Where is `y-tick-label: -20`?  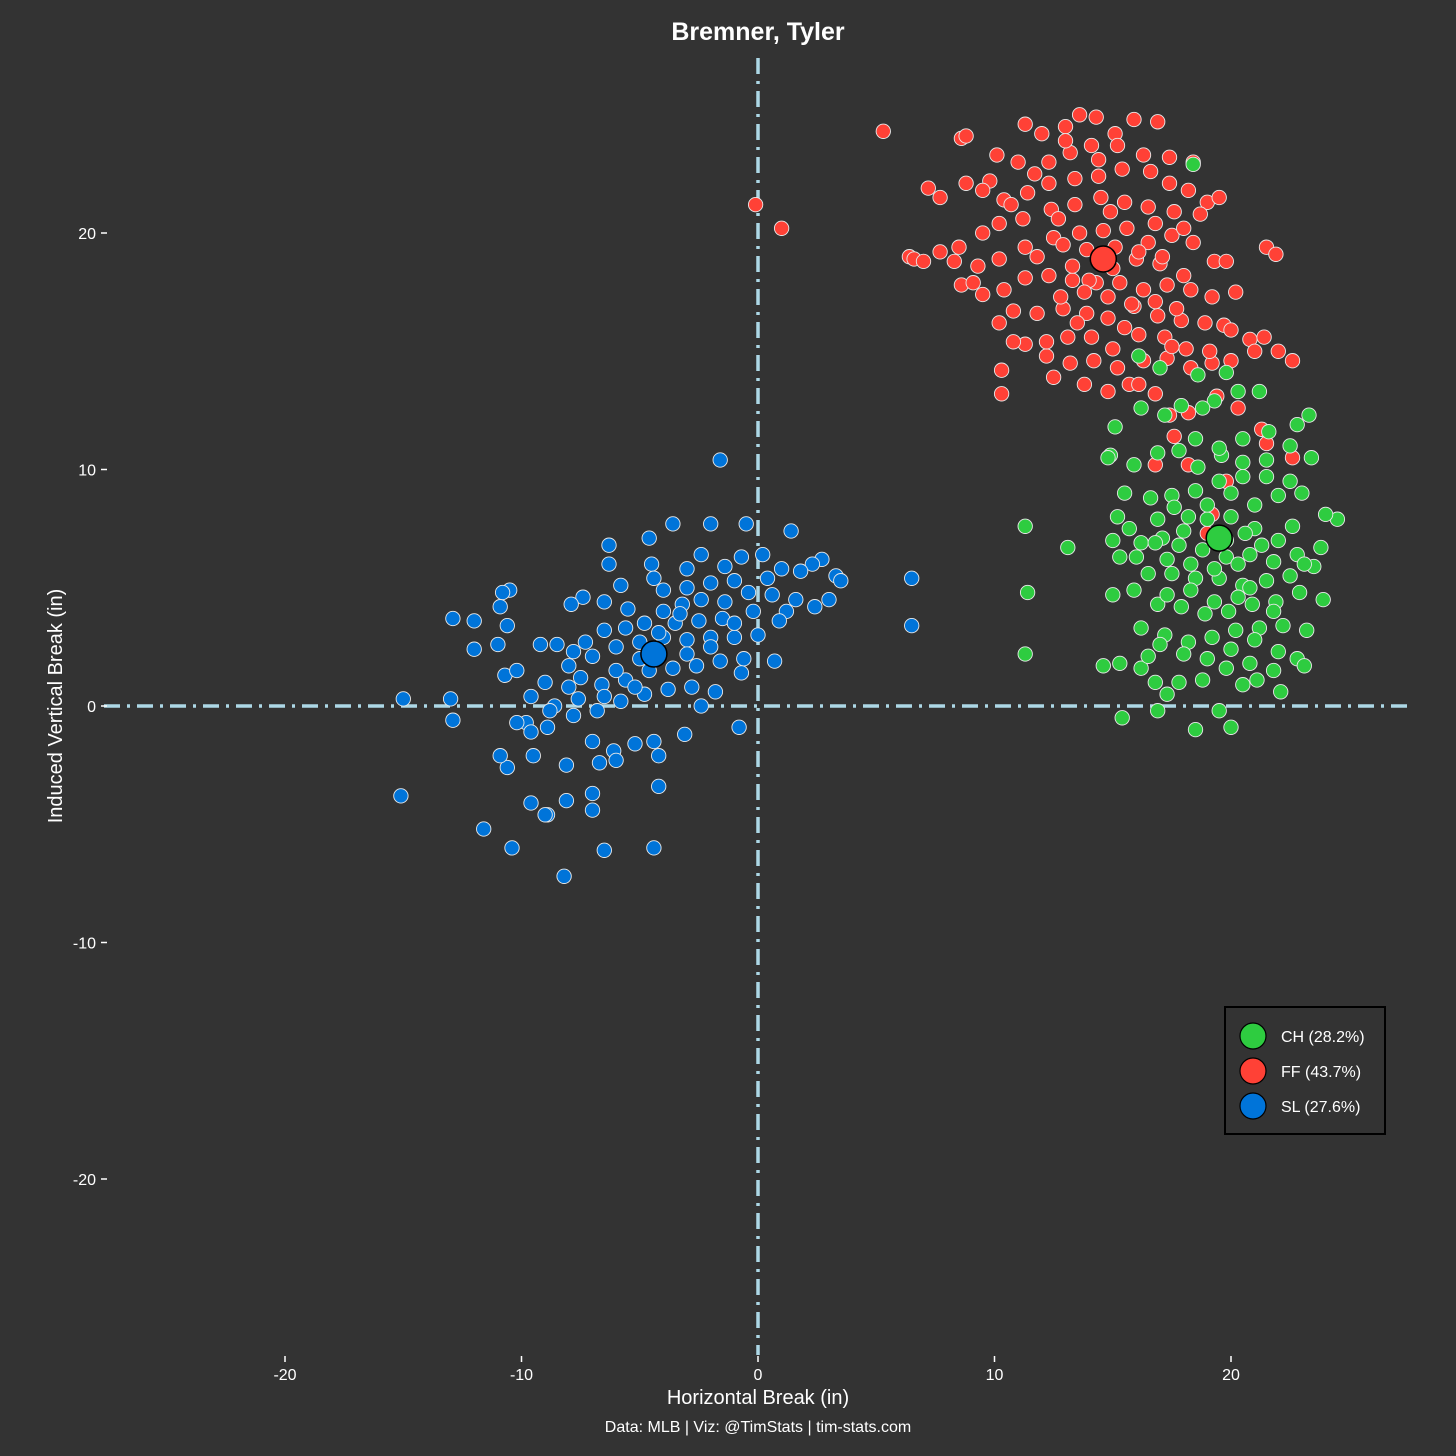
y-tick-label: -20 is located at coordinates (84, 1180).